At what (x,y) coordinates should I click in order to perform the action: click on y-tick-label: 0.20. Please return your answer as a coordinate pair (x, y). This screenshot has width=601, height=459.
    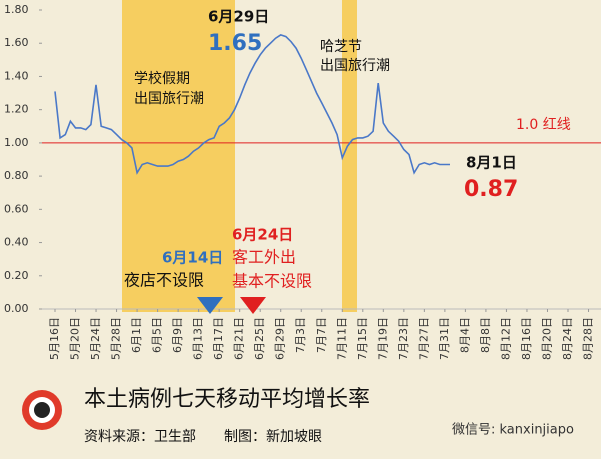
    Looking at the image, I should click on (16, 275).